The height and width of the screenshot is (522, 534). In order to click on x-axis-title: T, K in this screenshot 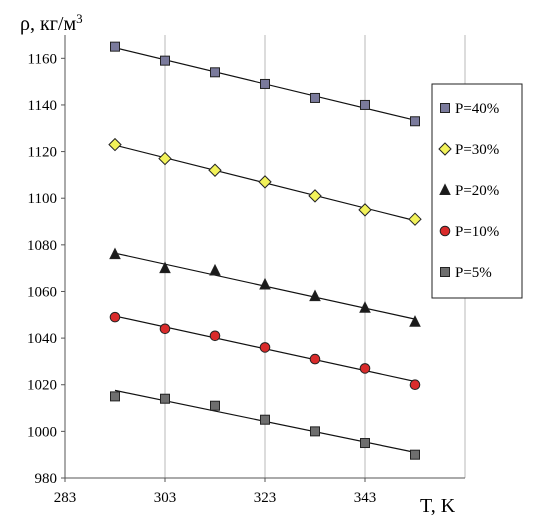, I will do `click(438, 506)`.